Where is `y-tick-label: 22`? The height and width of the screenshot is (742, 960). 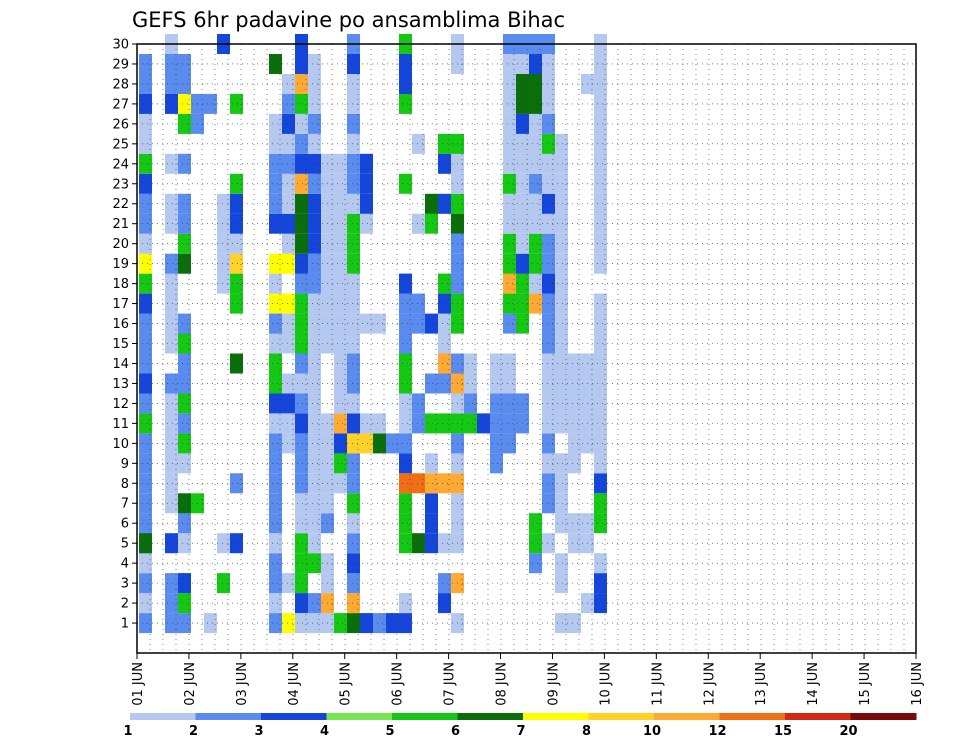 y-tick-label: 22 is located at coordinates (120, 204).